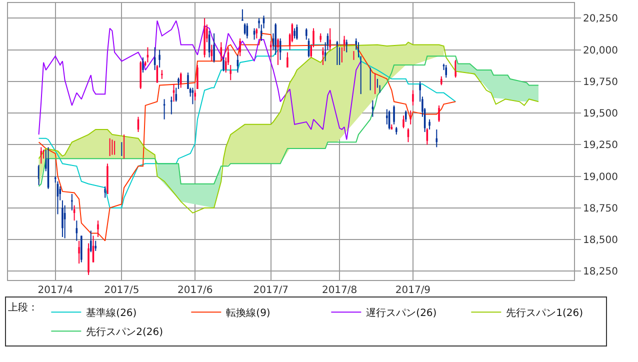 The width and height of the screenshot is (638, 362). What do you see at coordinates (600, 208) in the screenshot?
I see `y-tick-label: 18,750` at bounding box center [600, 208].